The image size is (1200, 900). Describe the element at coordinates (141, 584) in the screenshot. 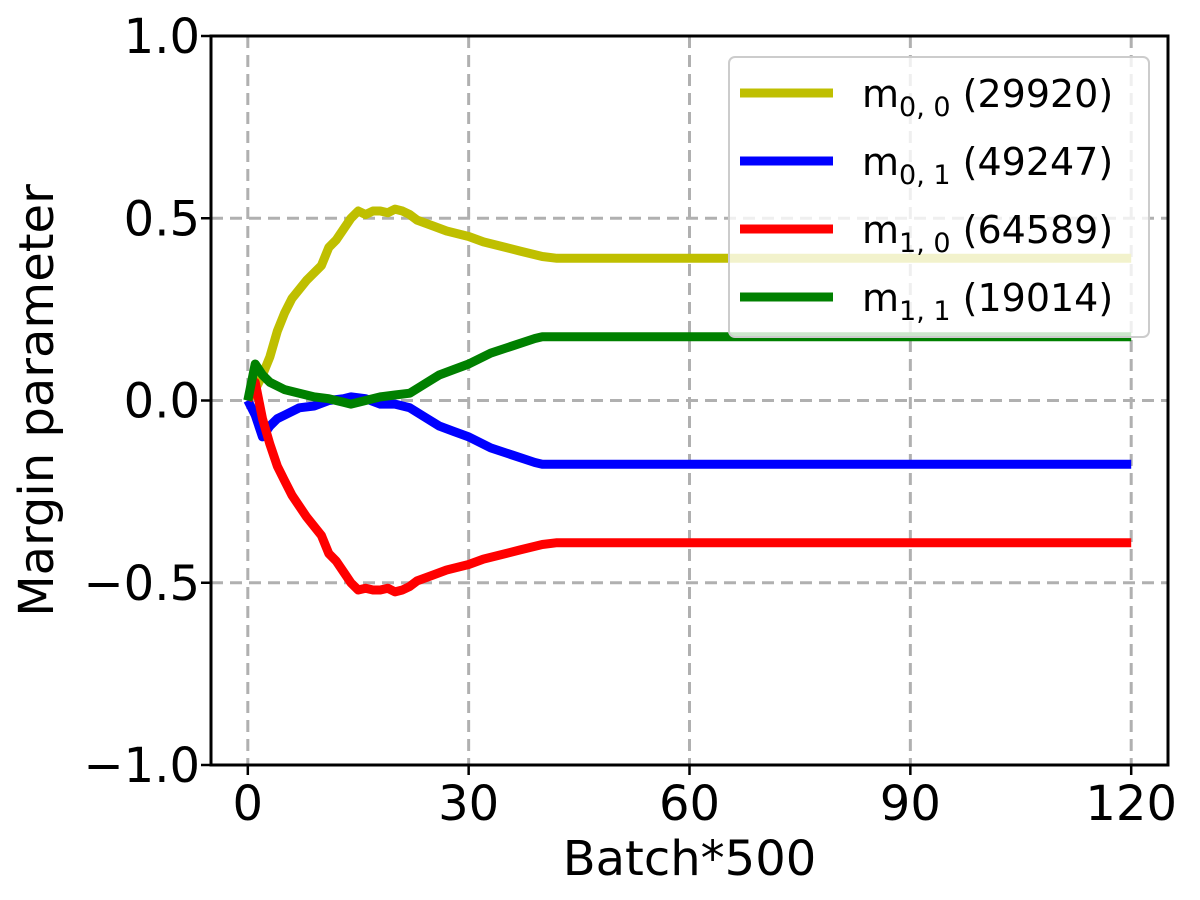

I see `y-tick-label: −0.5` at that location.